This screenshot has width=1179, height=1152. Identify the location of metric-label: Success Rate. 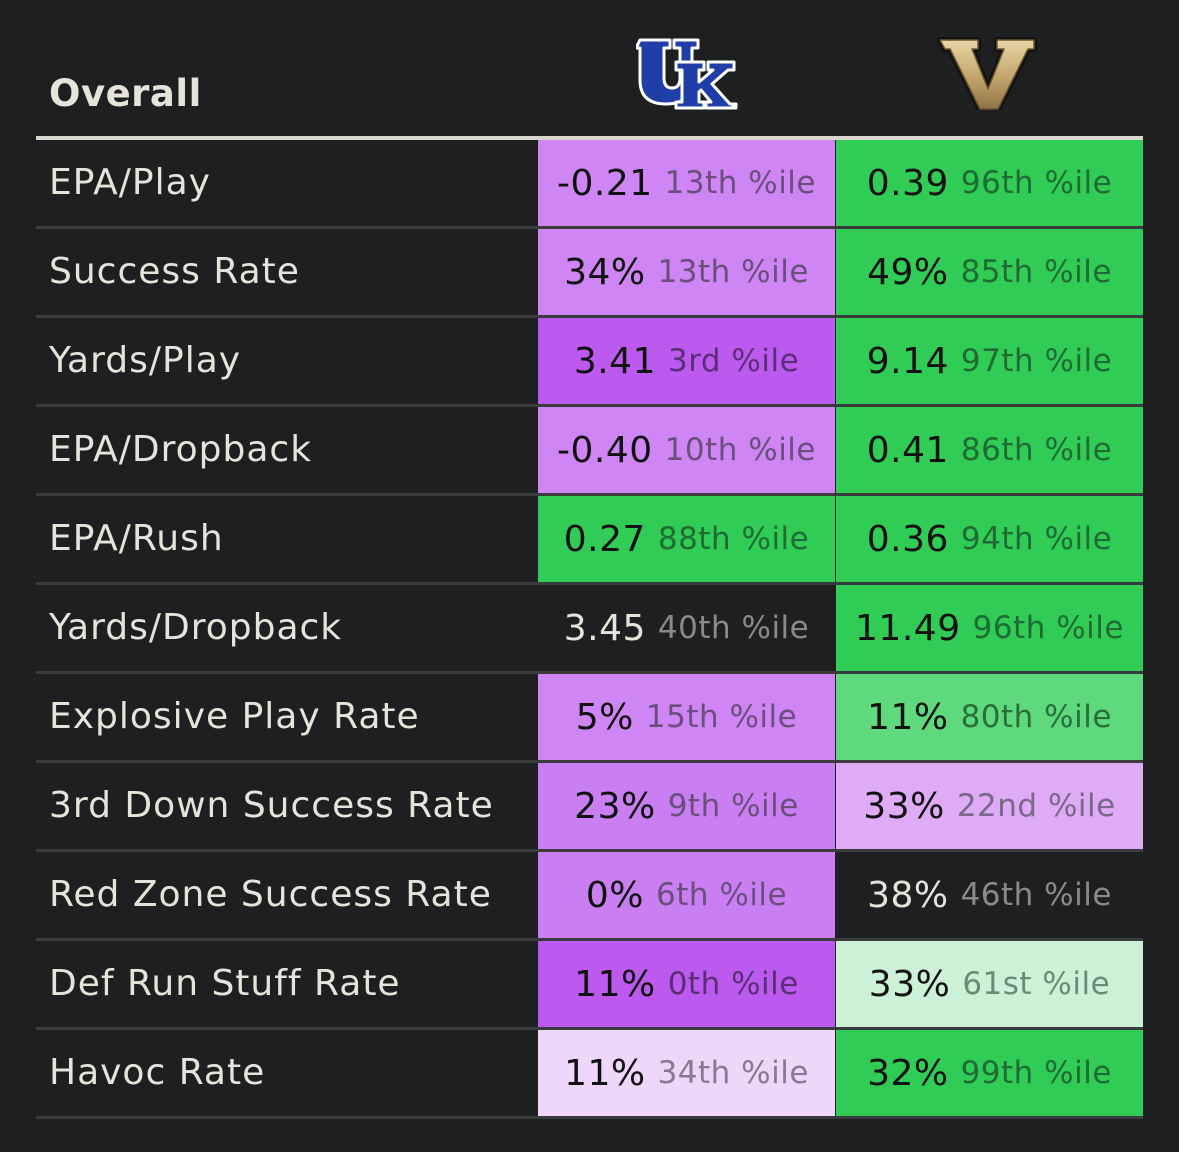
(174, 271).